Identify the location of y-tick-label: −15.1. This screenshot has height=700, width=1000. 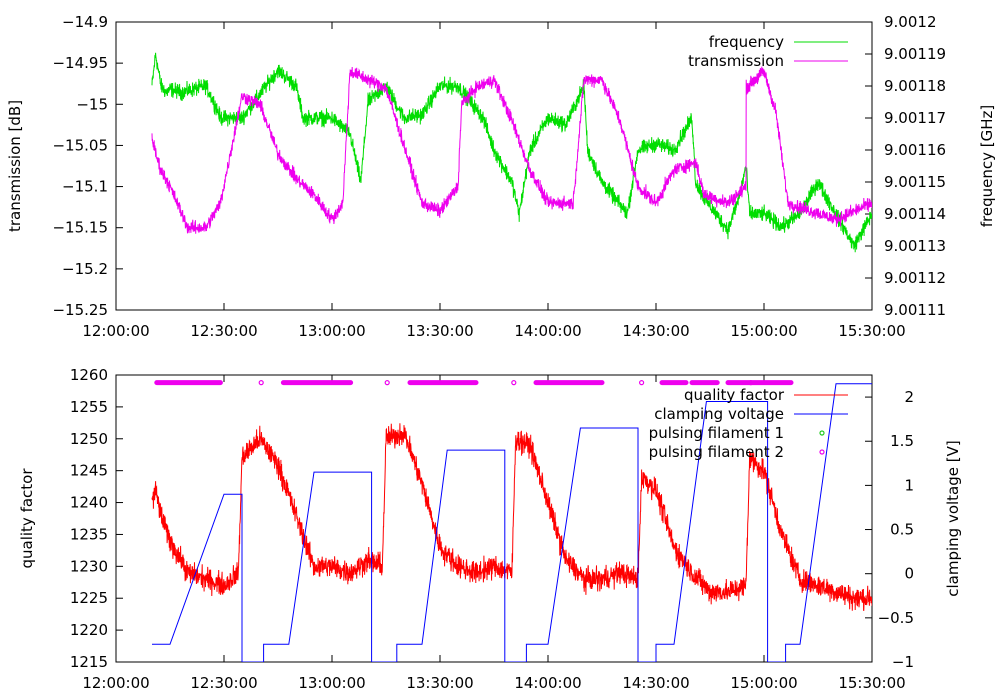
(85, 187).